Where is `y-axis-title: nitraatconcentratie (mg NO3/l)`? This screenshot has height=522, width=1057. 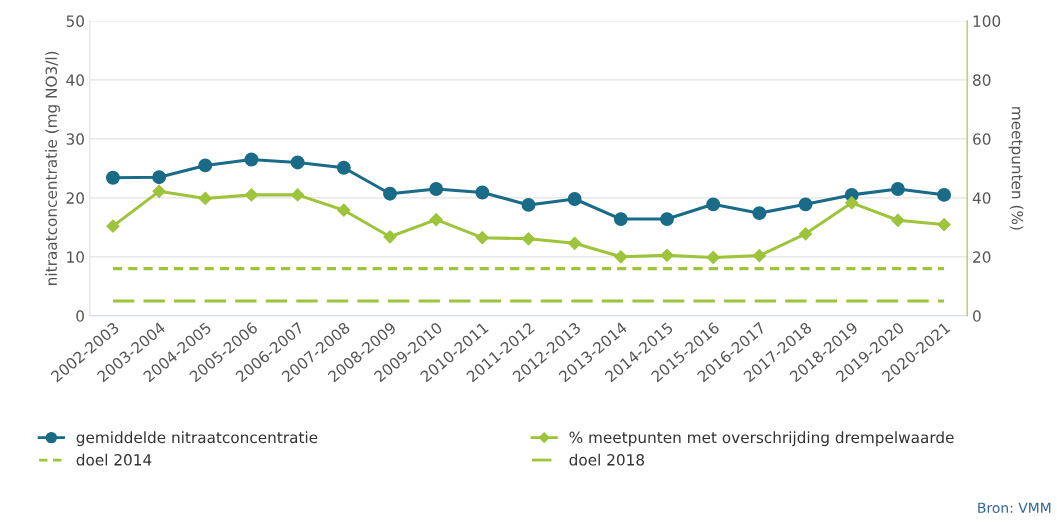 y-axis-title: nitraatconcentratie (mg NO3/l) is located at coordinates (52, 168).